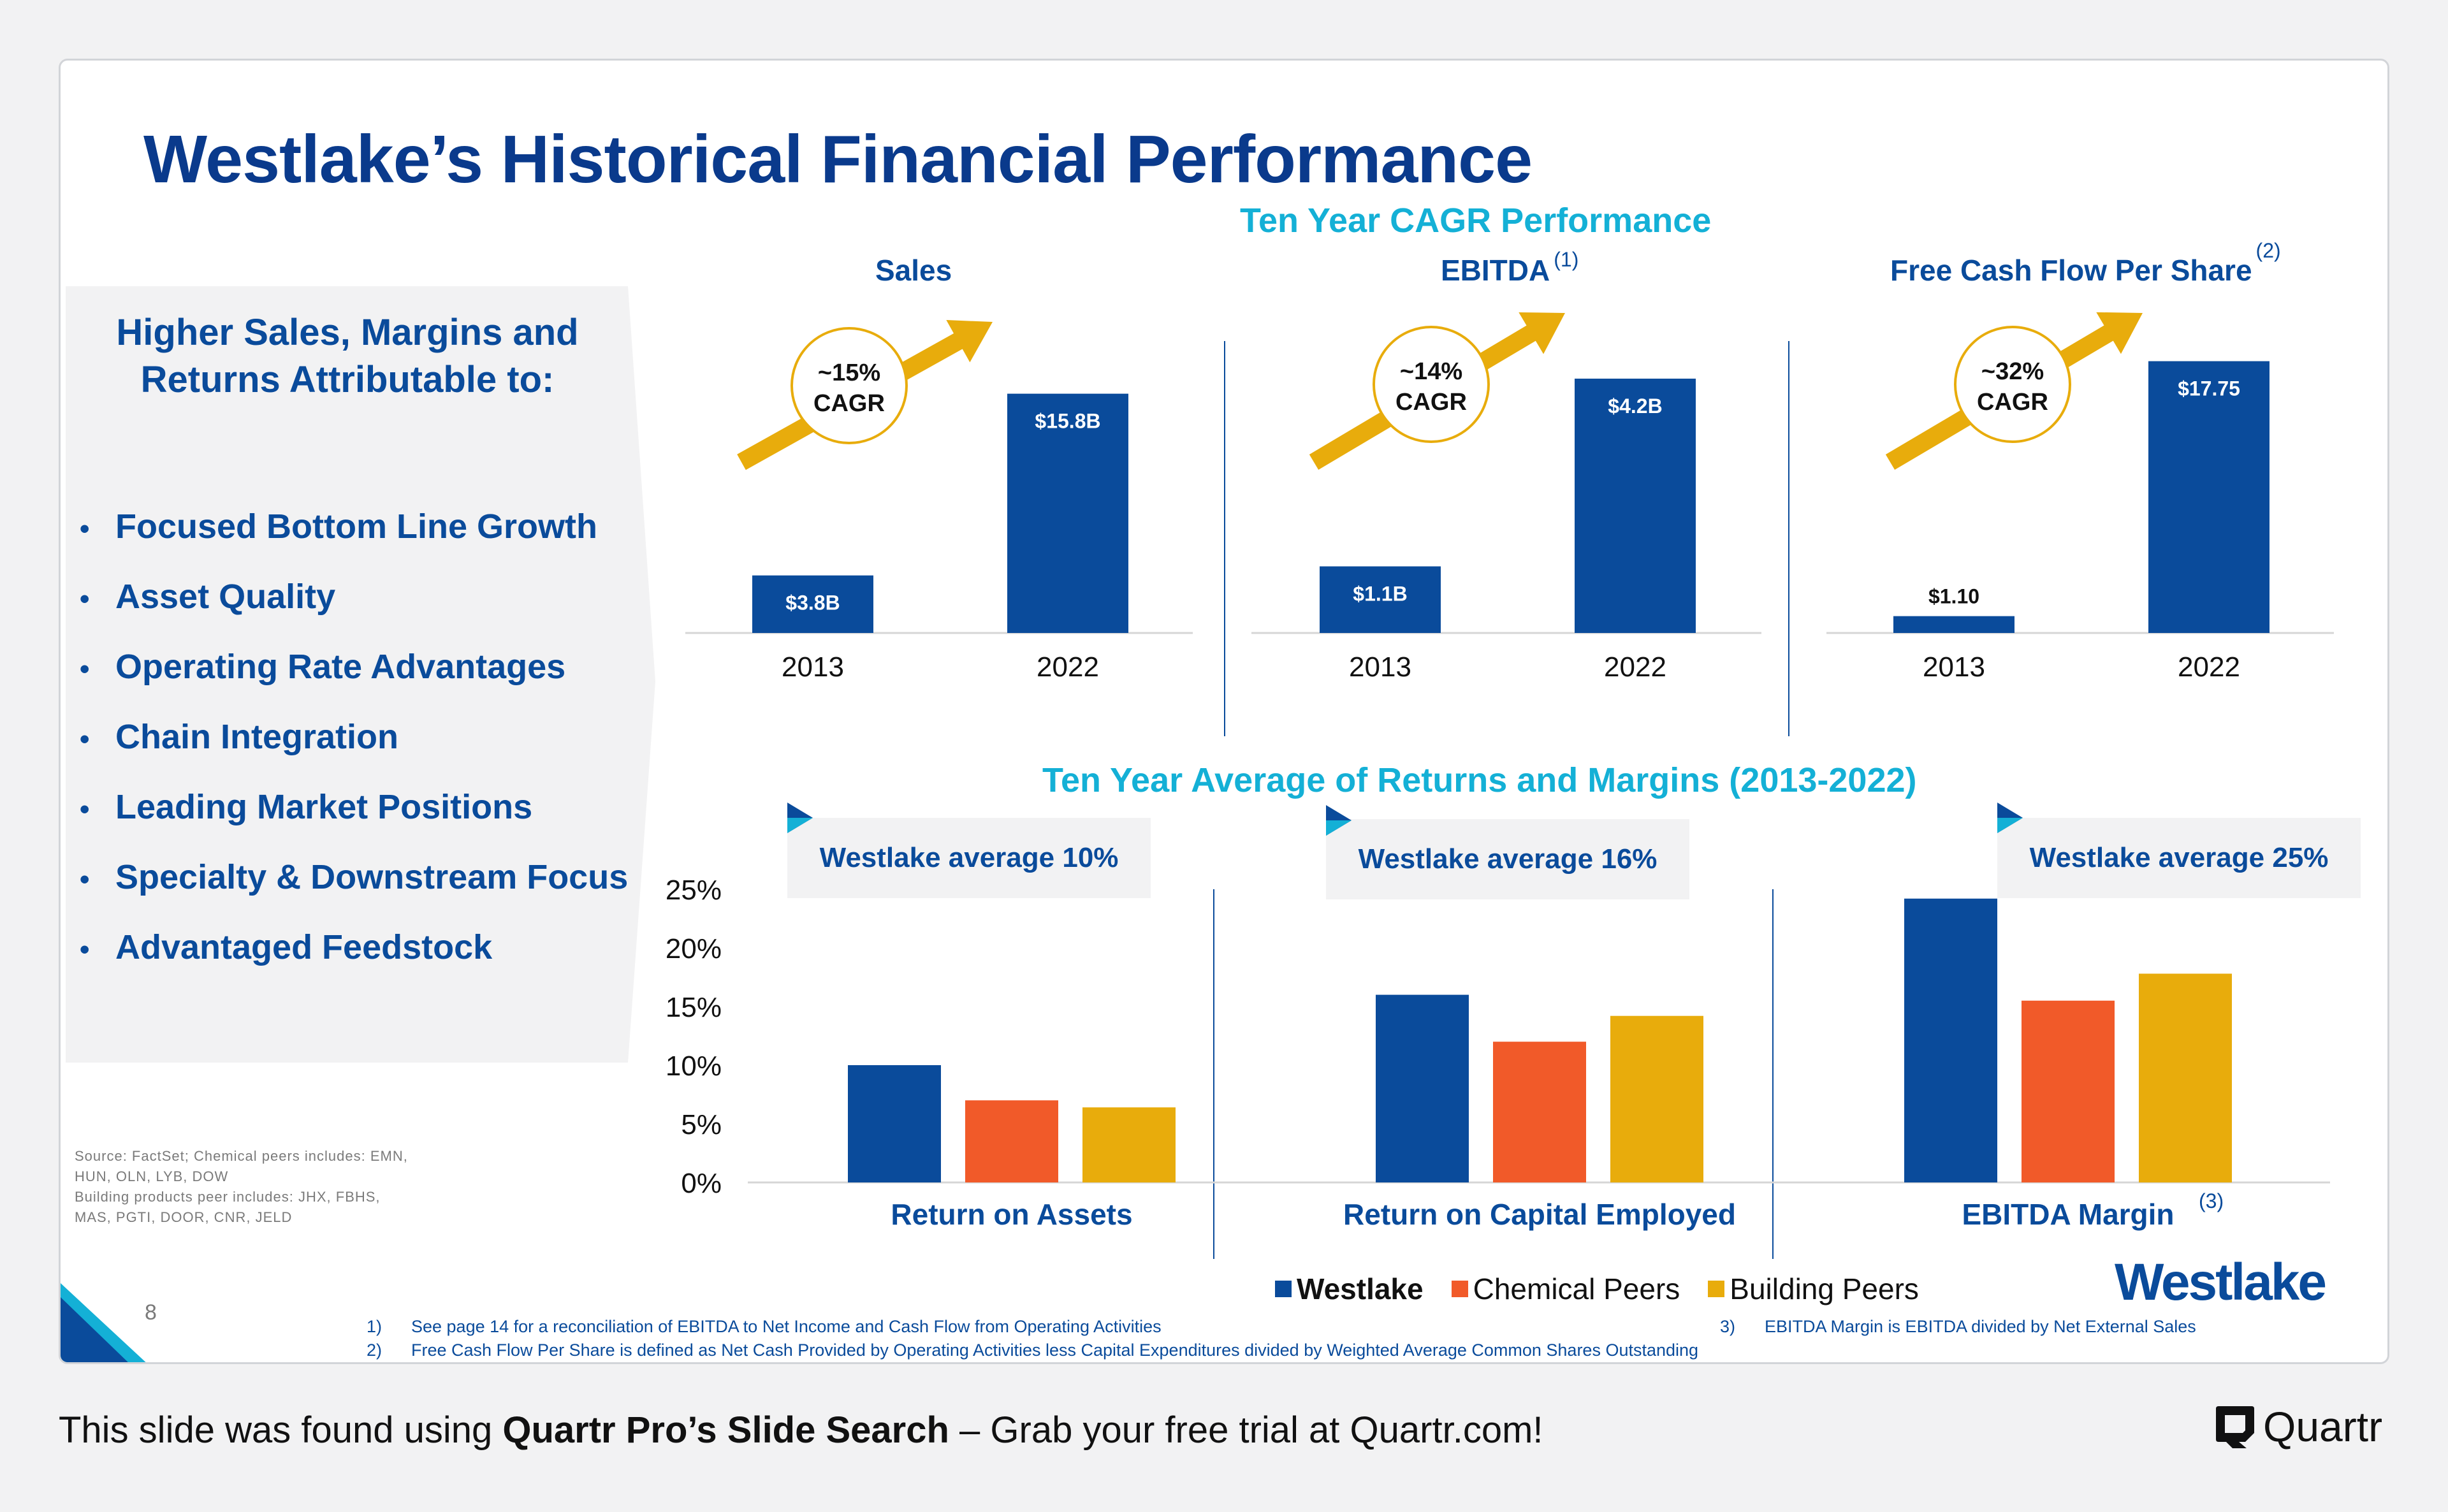  Describe the element at coordinates (969, 858) in the screenshot. I see `roa-callout: Westlake average 10%` at that location.